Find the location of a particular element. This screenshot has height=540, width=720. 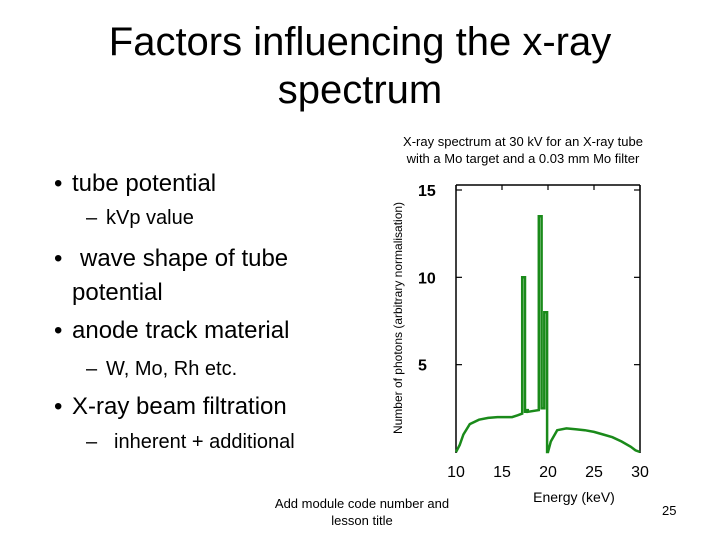

footer-text: Add module code number and lesson title is located at coordinates (362, 512).